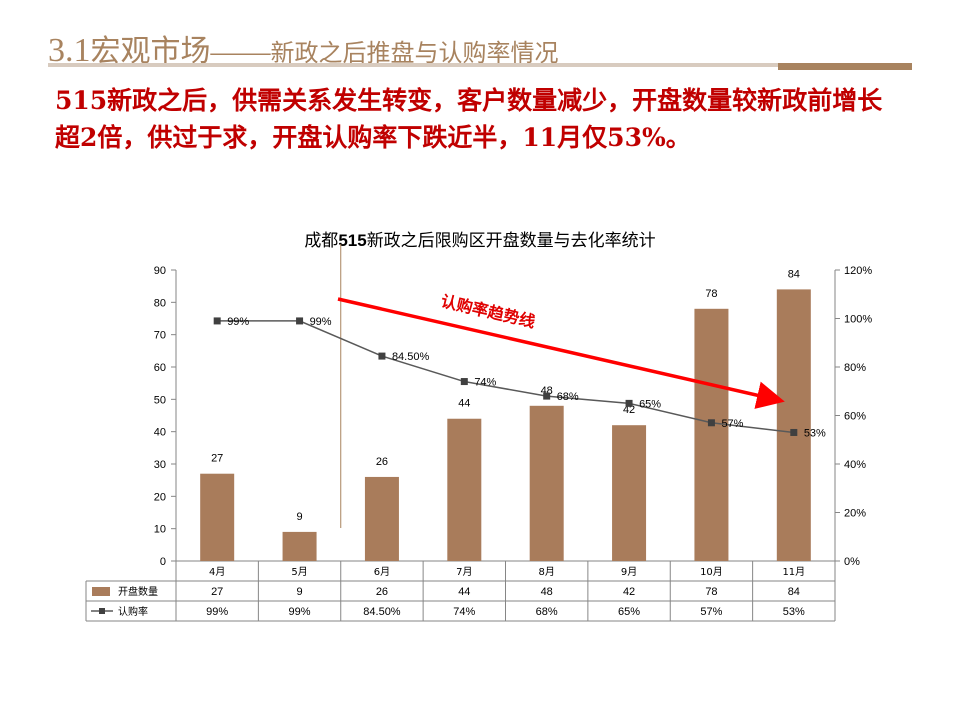 The image size is (960, 720). What do you see at coordinates (711, 592) in the screenshot?
I see `table-cell-count: 78` at bounding box center [711, 592].